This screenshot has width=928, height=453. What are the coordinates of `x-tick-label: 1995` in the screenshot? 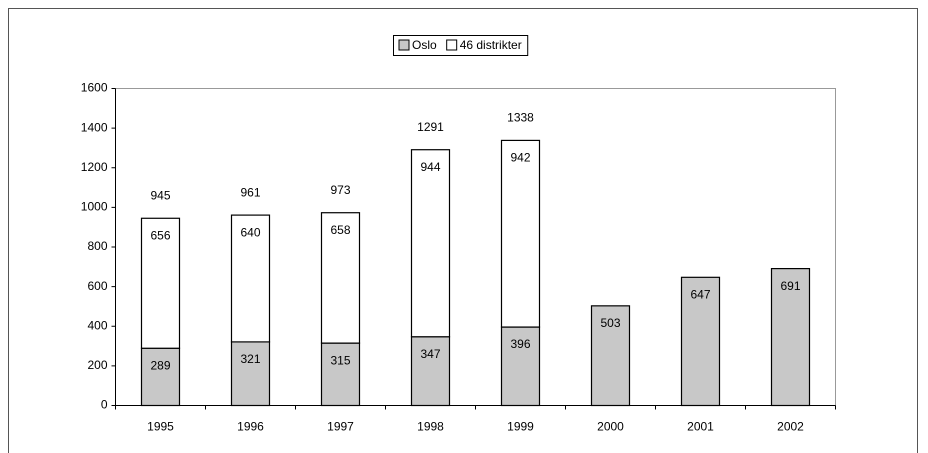 It's located at (160, 427).